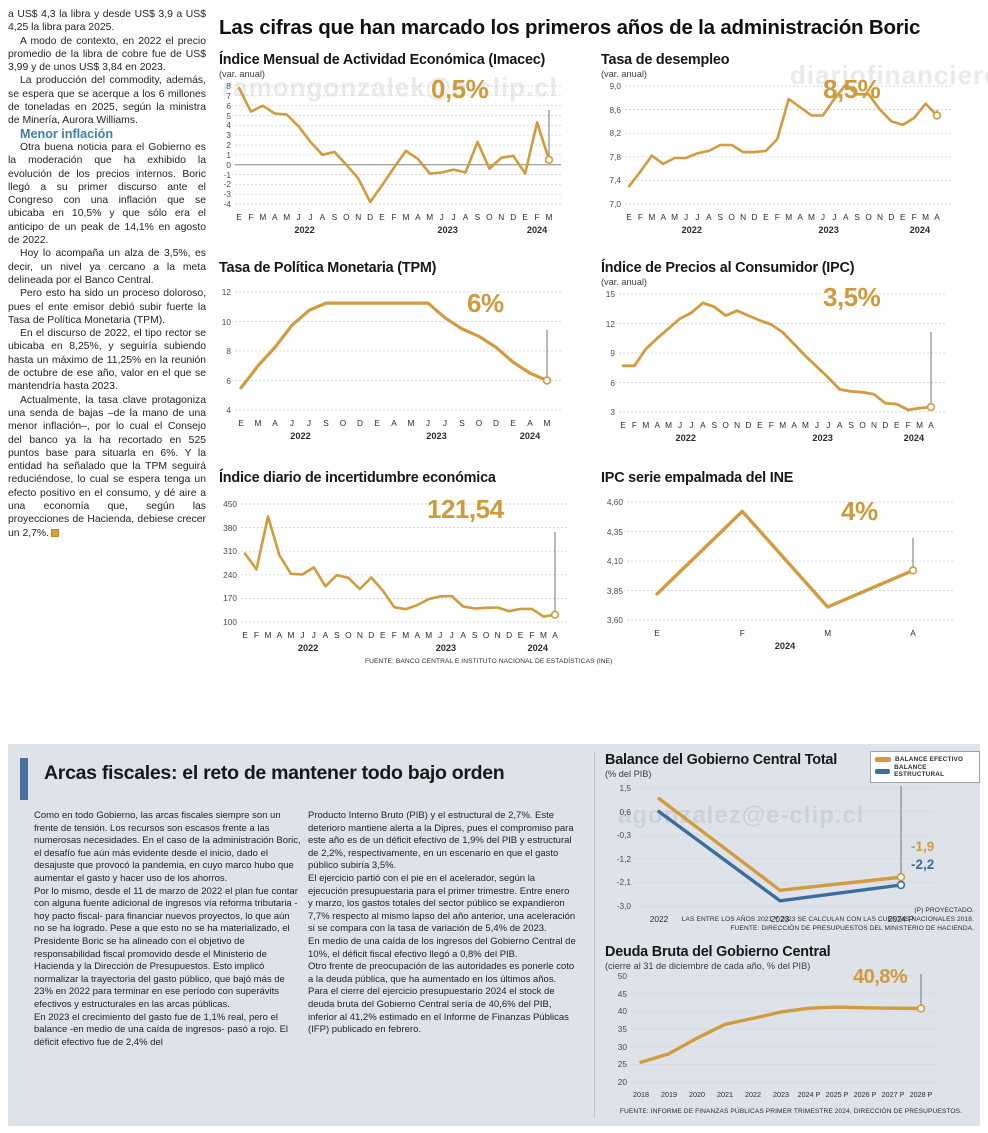 This screenshot has width=988, height=1133. Describe the element at coordinates (615, 86) in the screenshot. I see `y-axis-tick: 9,0` at that location.